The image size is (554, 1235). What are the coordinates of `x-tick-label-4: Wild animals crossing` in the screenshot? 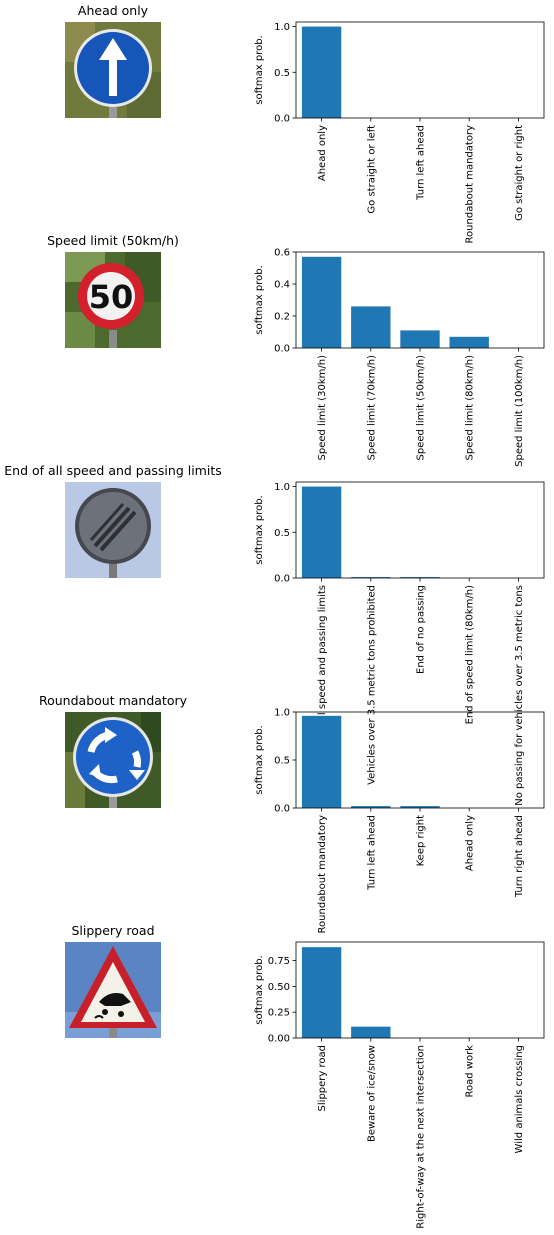 It's located at (519, 1099).